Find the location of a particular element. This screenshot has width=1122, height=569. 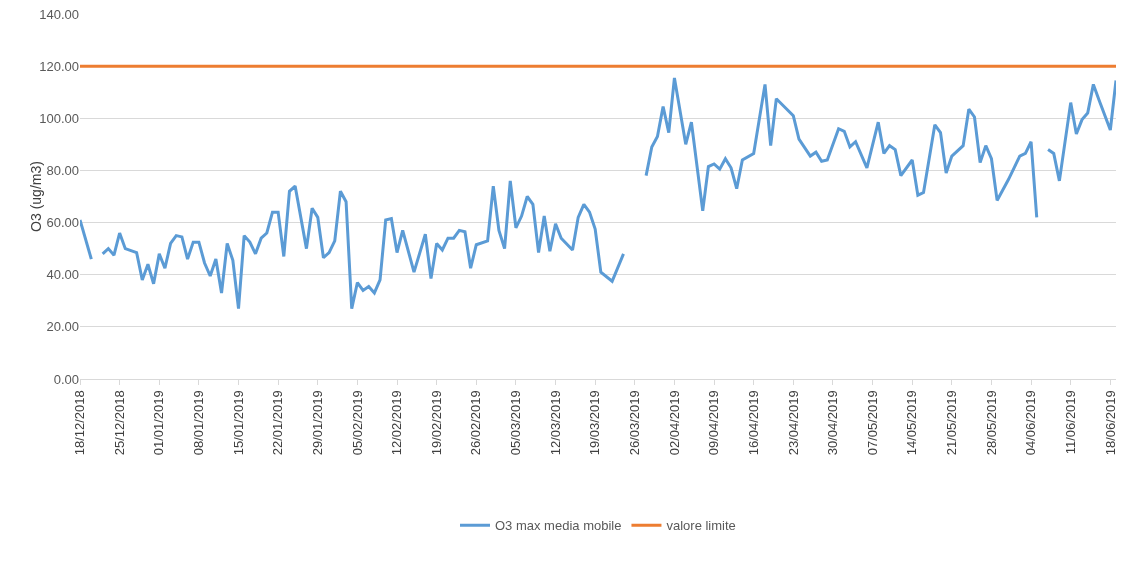

legend-label: valore limite is located at coordinates (701, 526).